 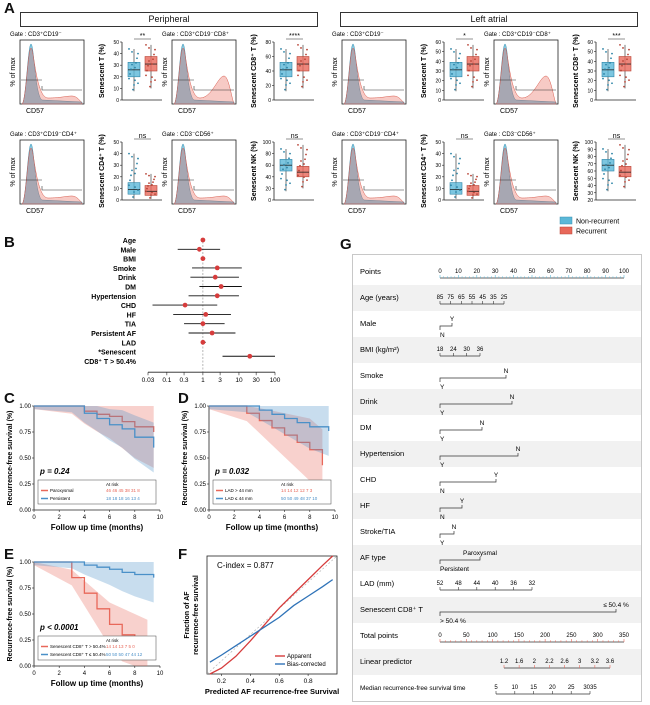 I want to click on nomogram-row-label: Drink, so click(x=369, y=401).